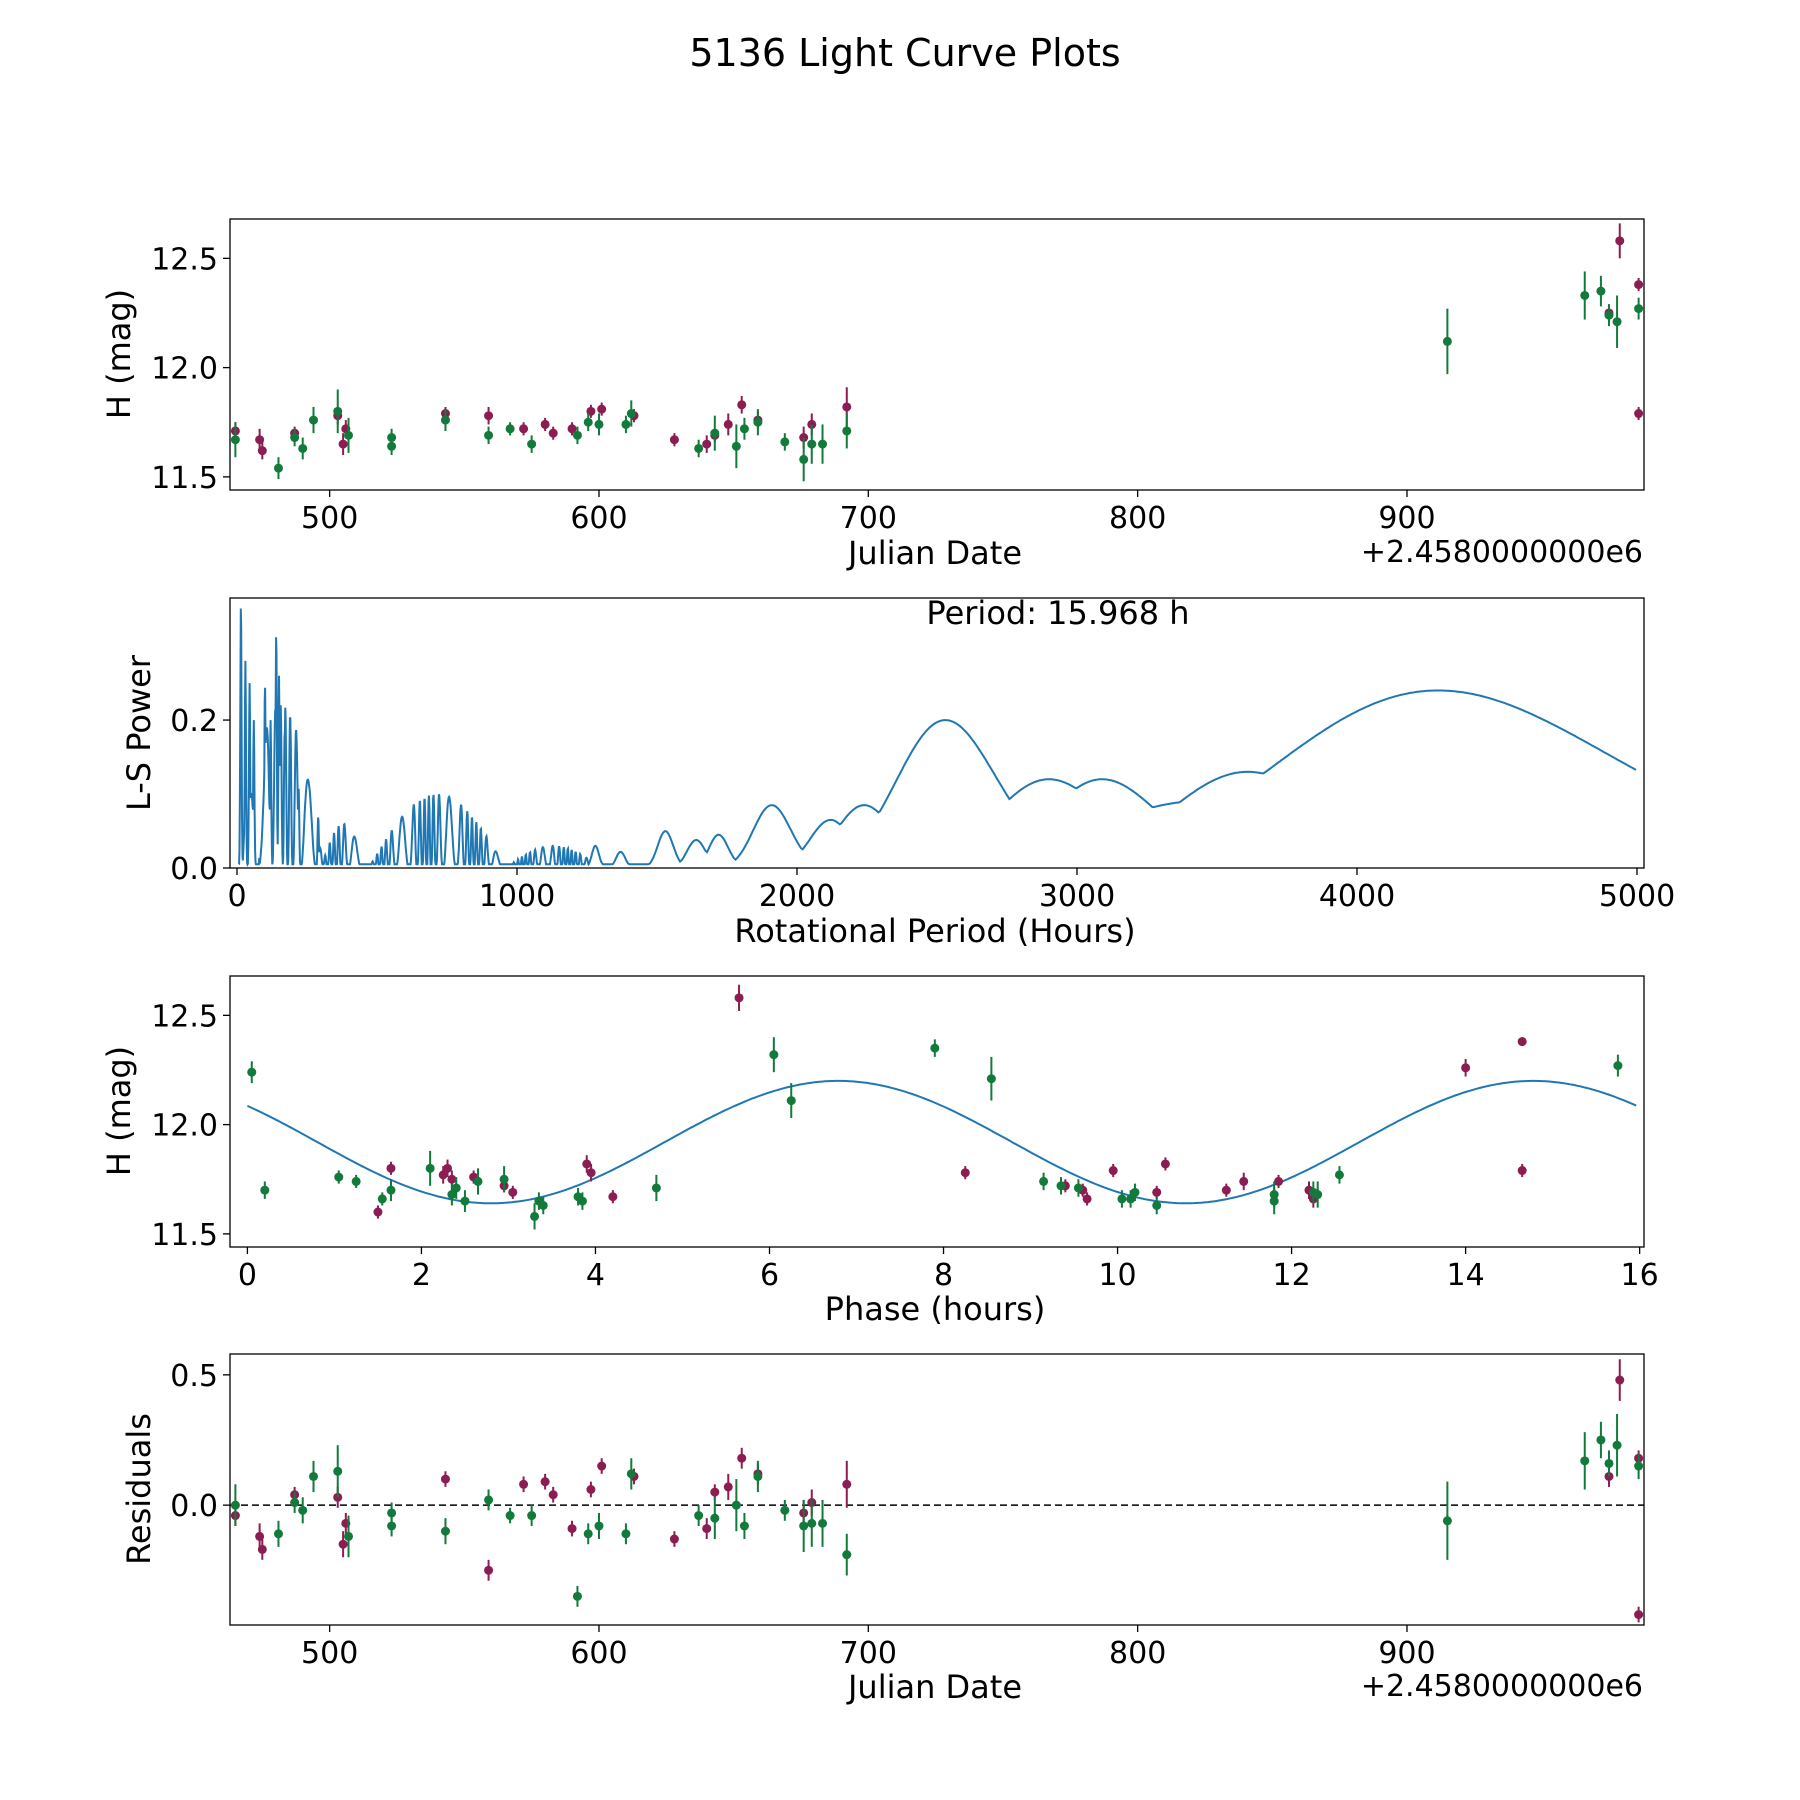  Describe the element at coordinates (1502, 552) in the screenshot. I see `panel-lightcurve-offset: +2.4580000000e6` at that location.